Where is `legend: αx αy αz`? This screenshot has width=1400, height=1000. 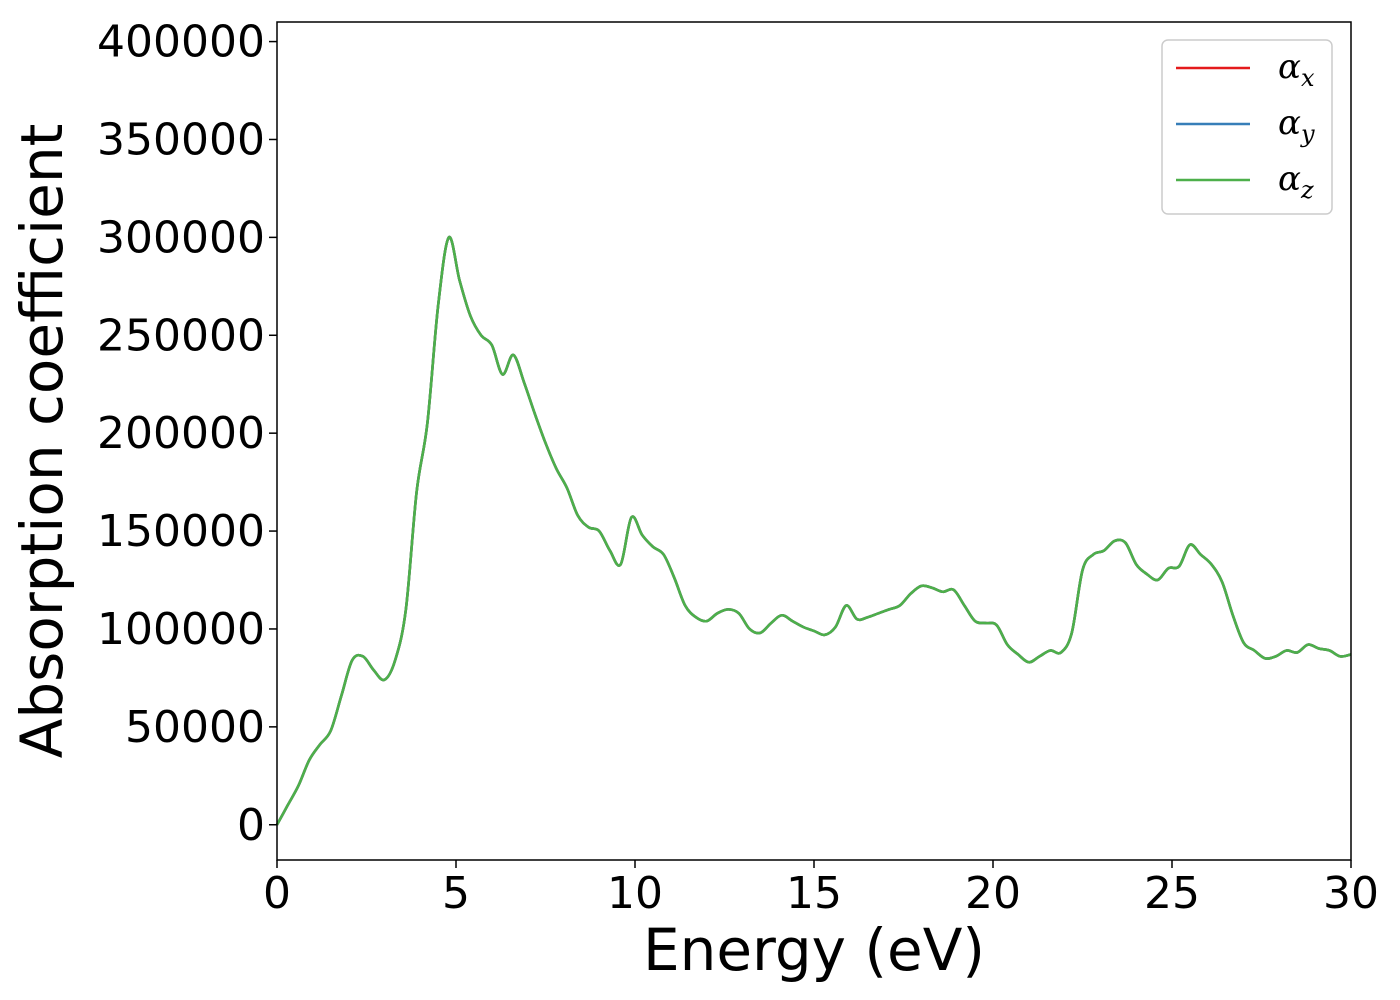 legend: αx αy αz is located at coordinates (1247, 127).